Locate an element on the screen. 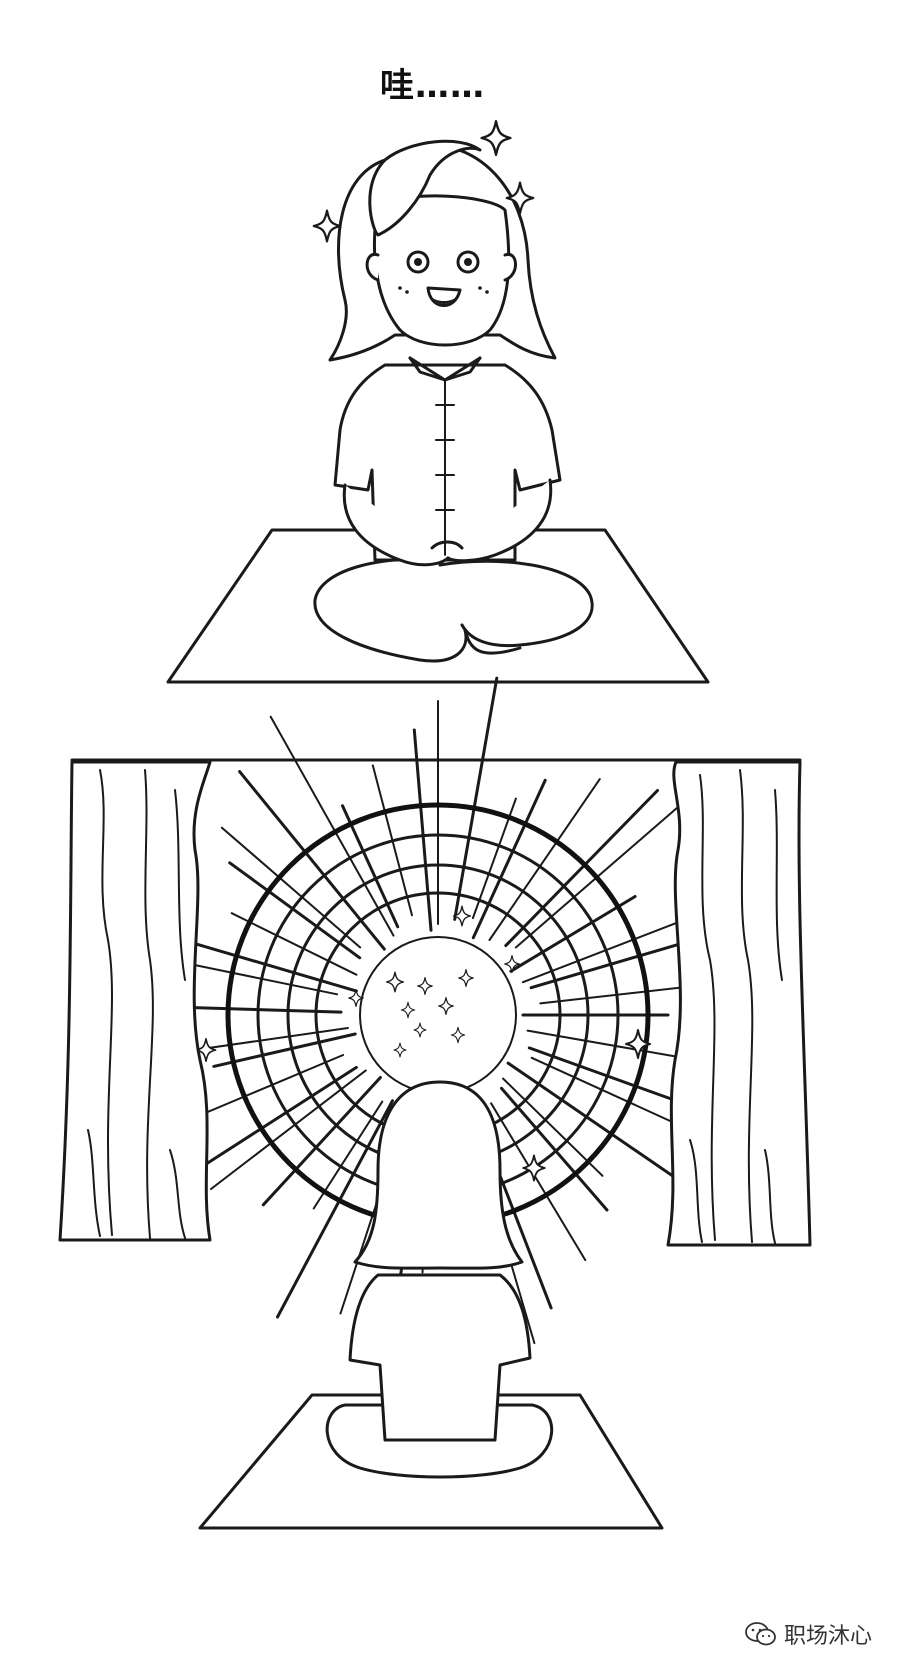 This screenshot has height=1672, width=900. crossed-legs is located at coordinates (453, 610).